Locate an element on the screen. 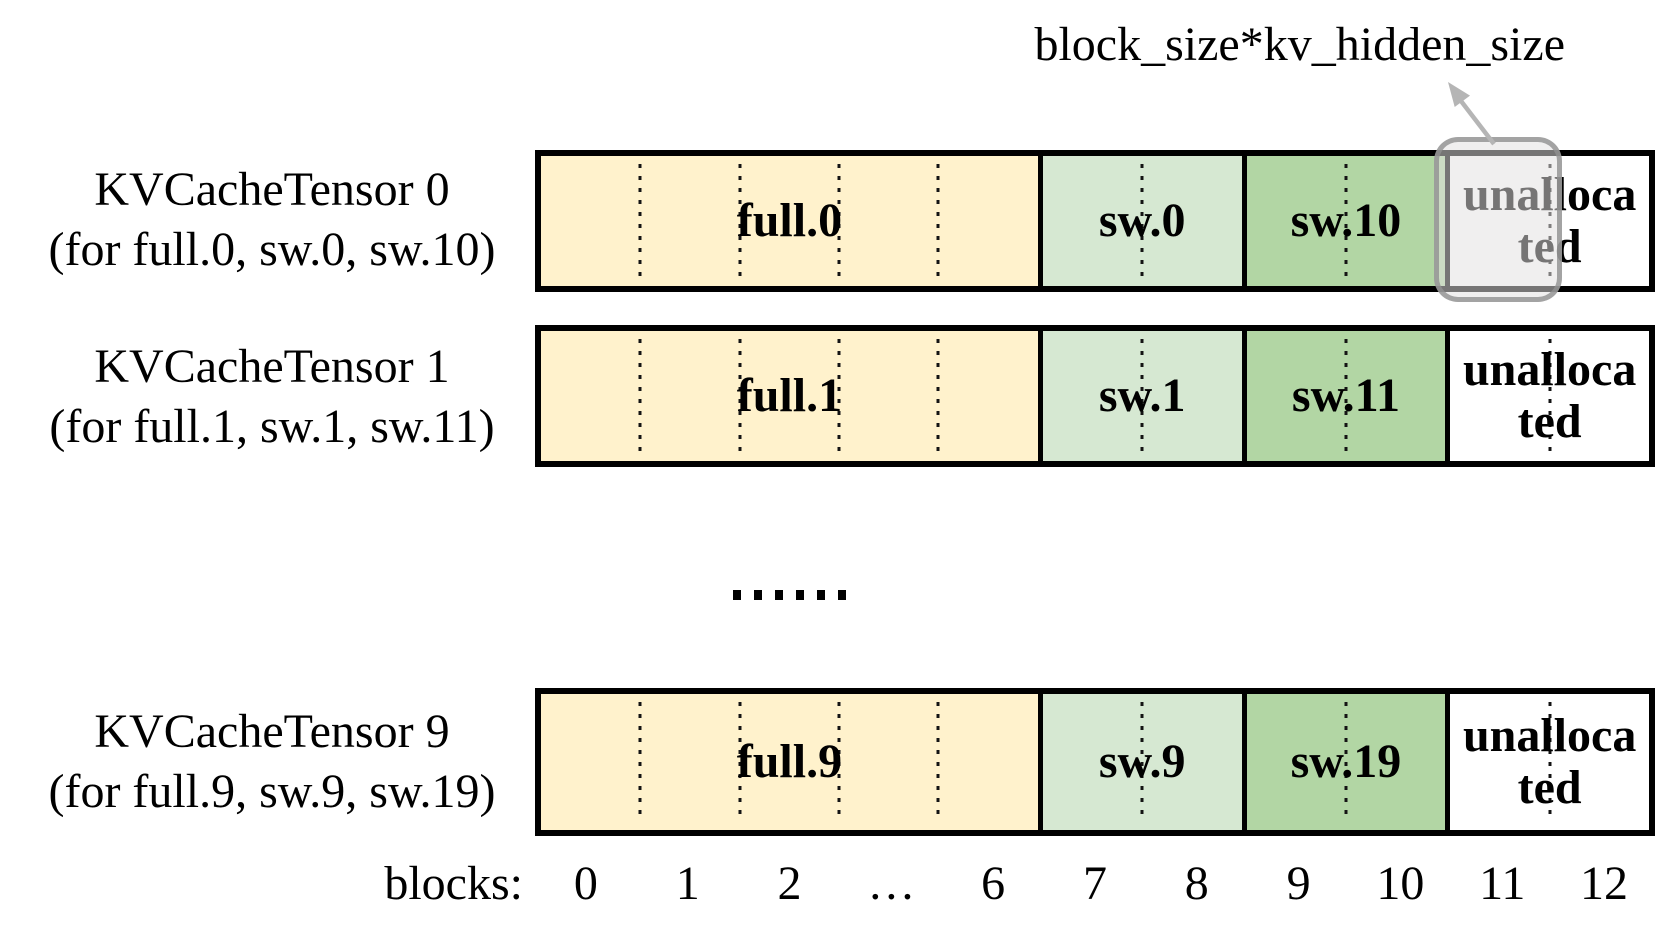  tensor-0-segment-full: full.0 is located at coordinates (792, 221).